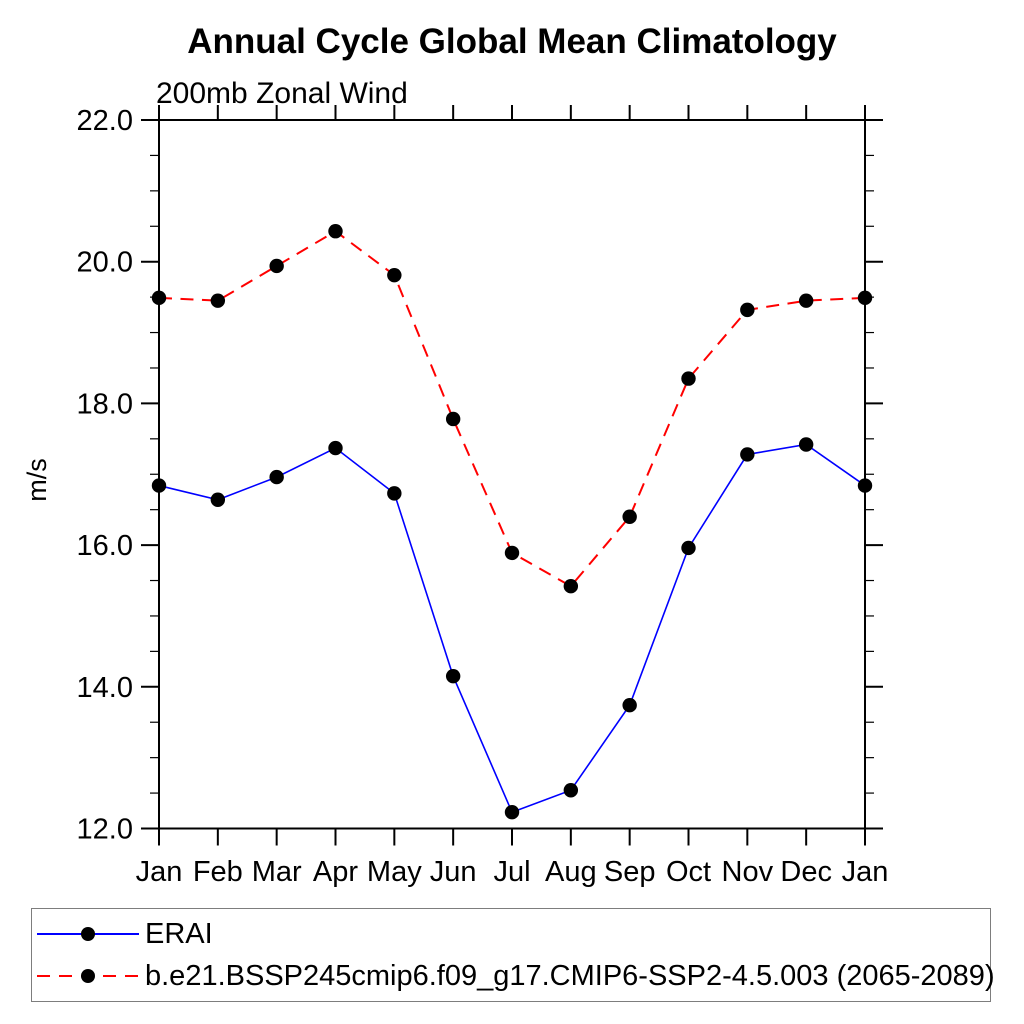 Image resolution: width=1024 pixels, height=1024 pixels. What do you see at coordinates (218, 872) in the screenshot?
I see `x-tick-label: Feb` at bounding box center [218, 872].